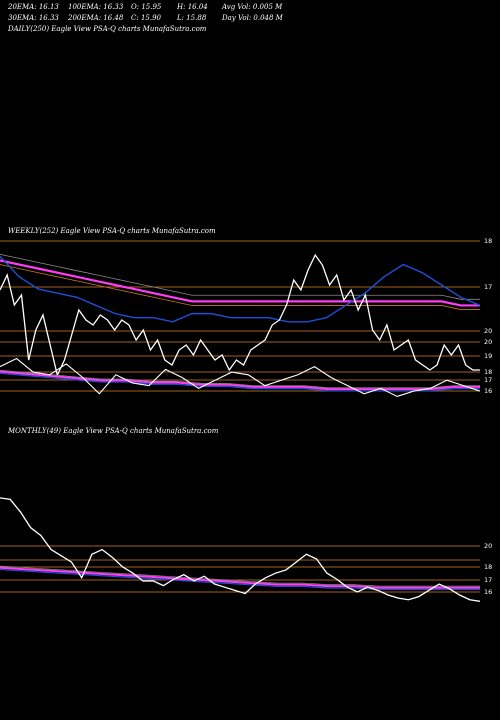 The height and width of the screenshot is (720, 500). What do you see at coordinates (96, 18) in the screenshot?
I see `ema200-stat: 200EMA: 16.48` at bounding box center [96, 18].